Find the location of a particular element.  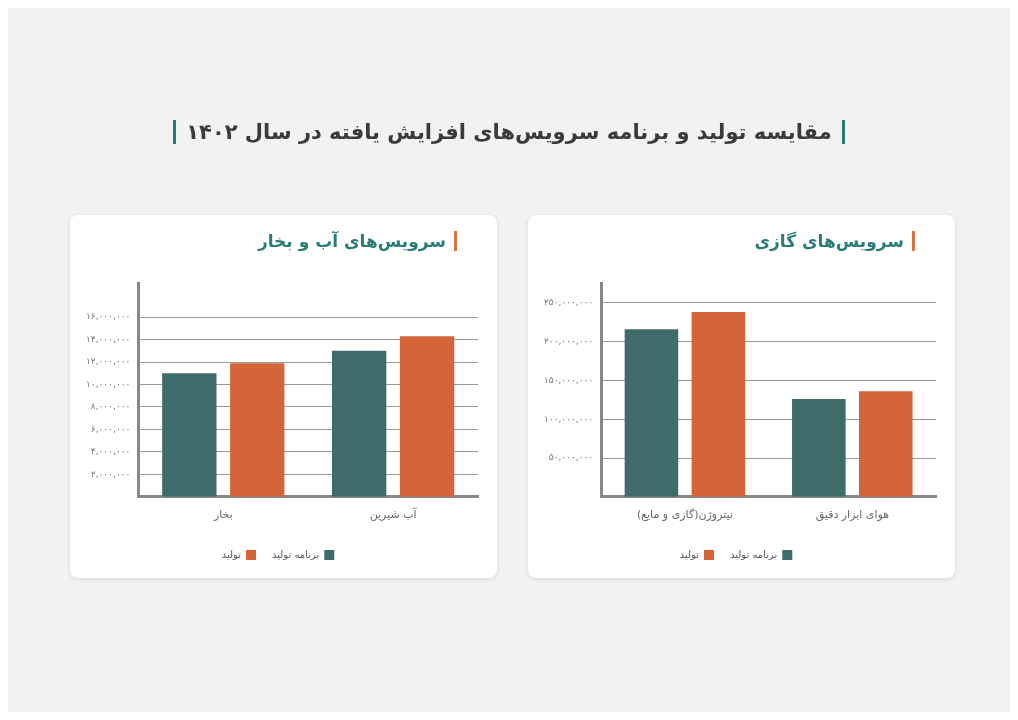

y-tick-label: ۱۰۰,۰۰۰,۰۰۰ is located at coordinates (568, 418).